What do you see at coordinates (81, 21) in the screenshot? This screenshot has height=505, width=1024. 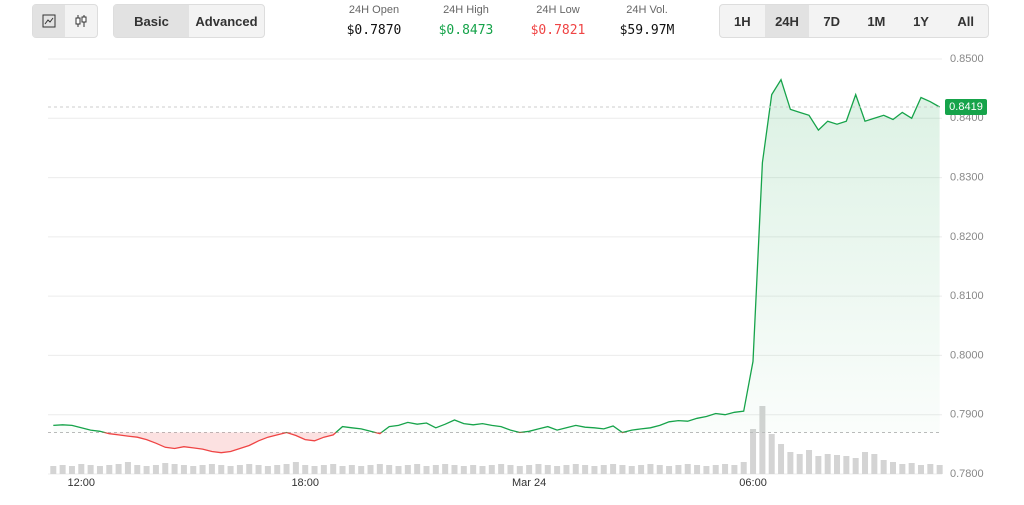 I see `candle-view-button` at bounding box center [81, 21].